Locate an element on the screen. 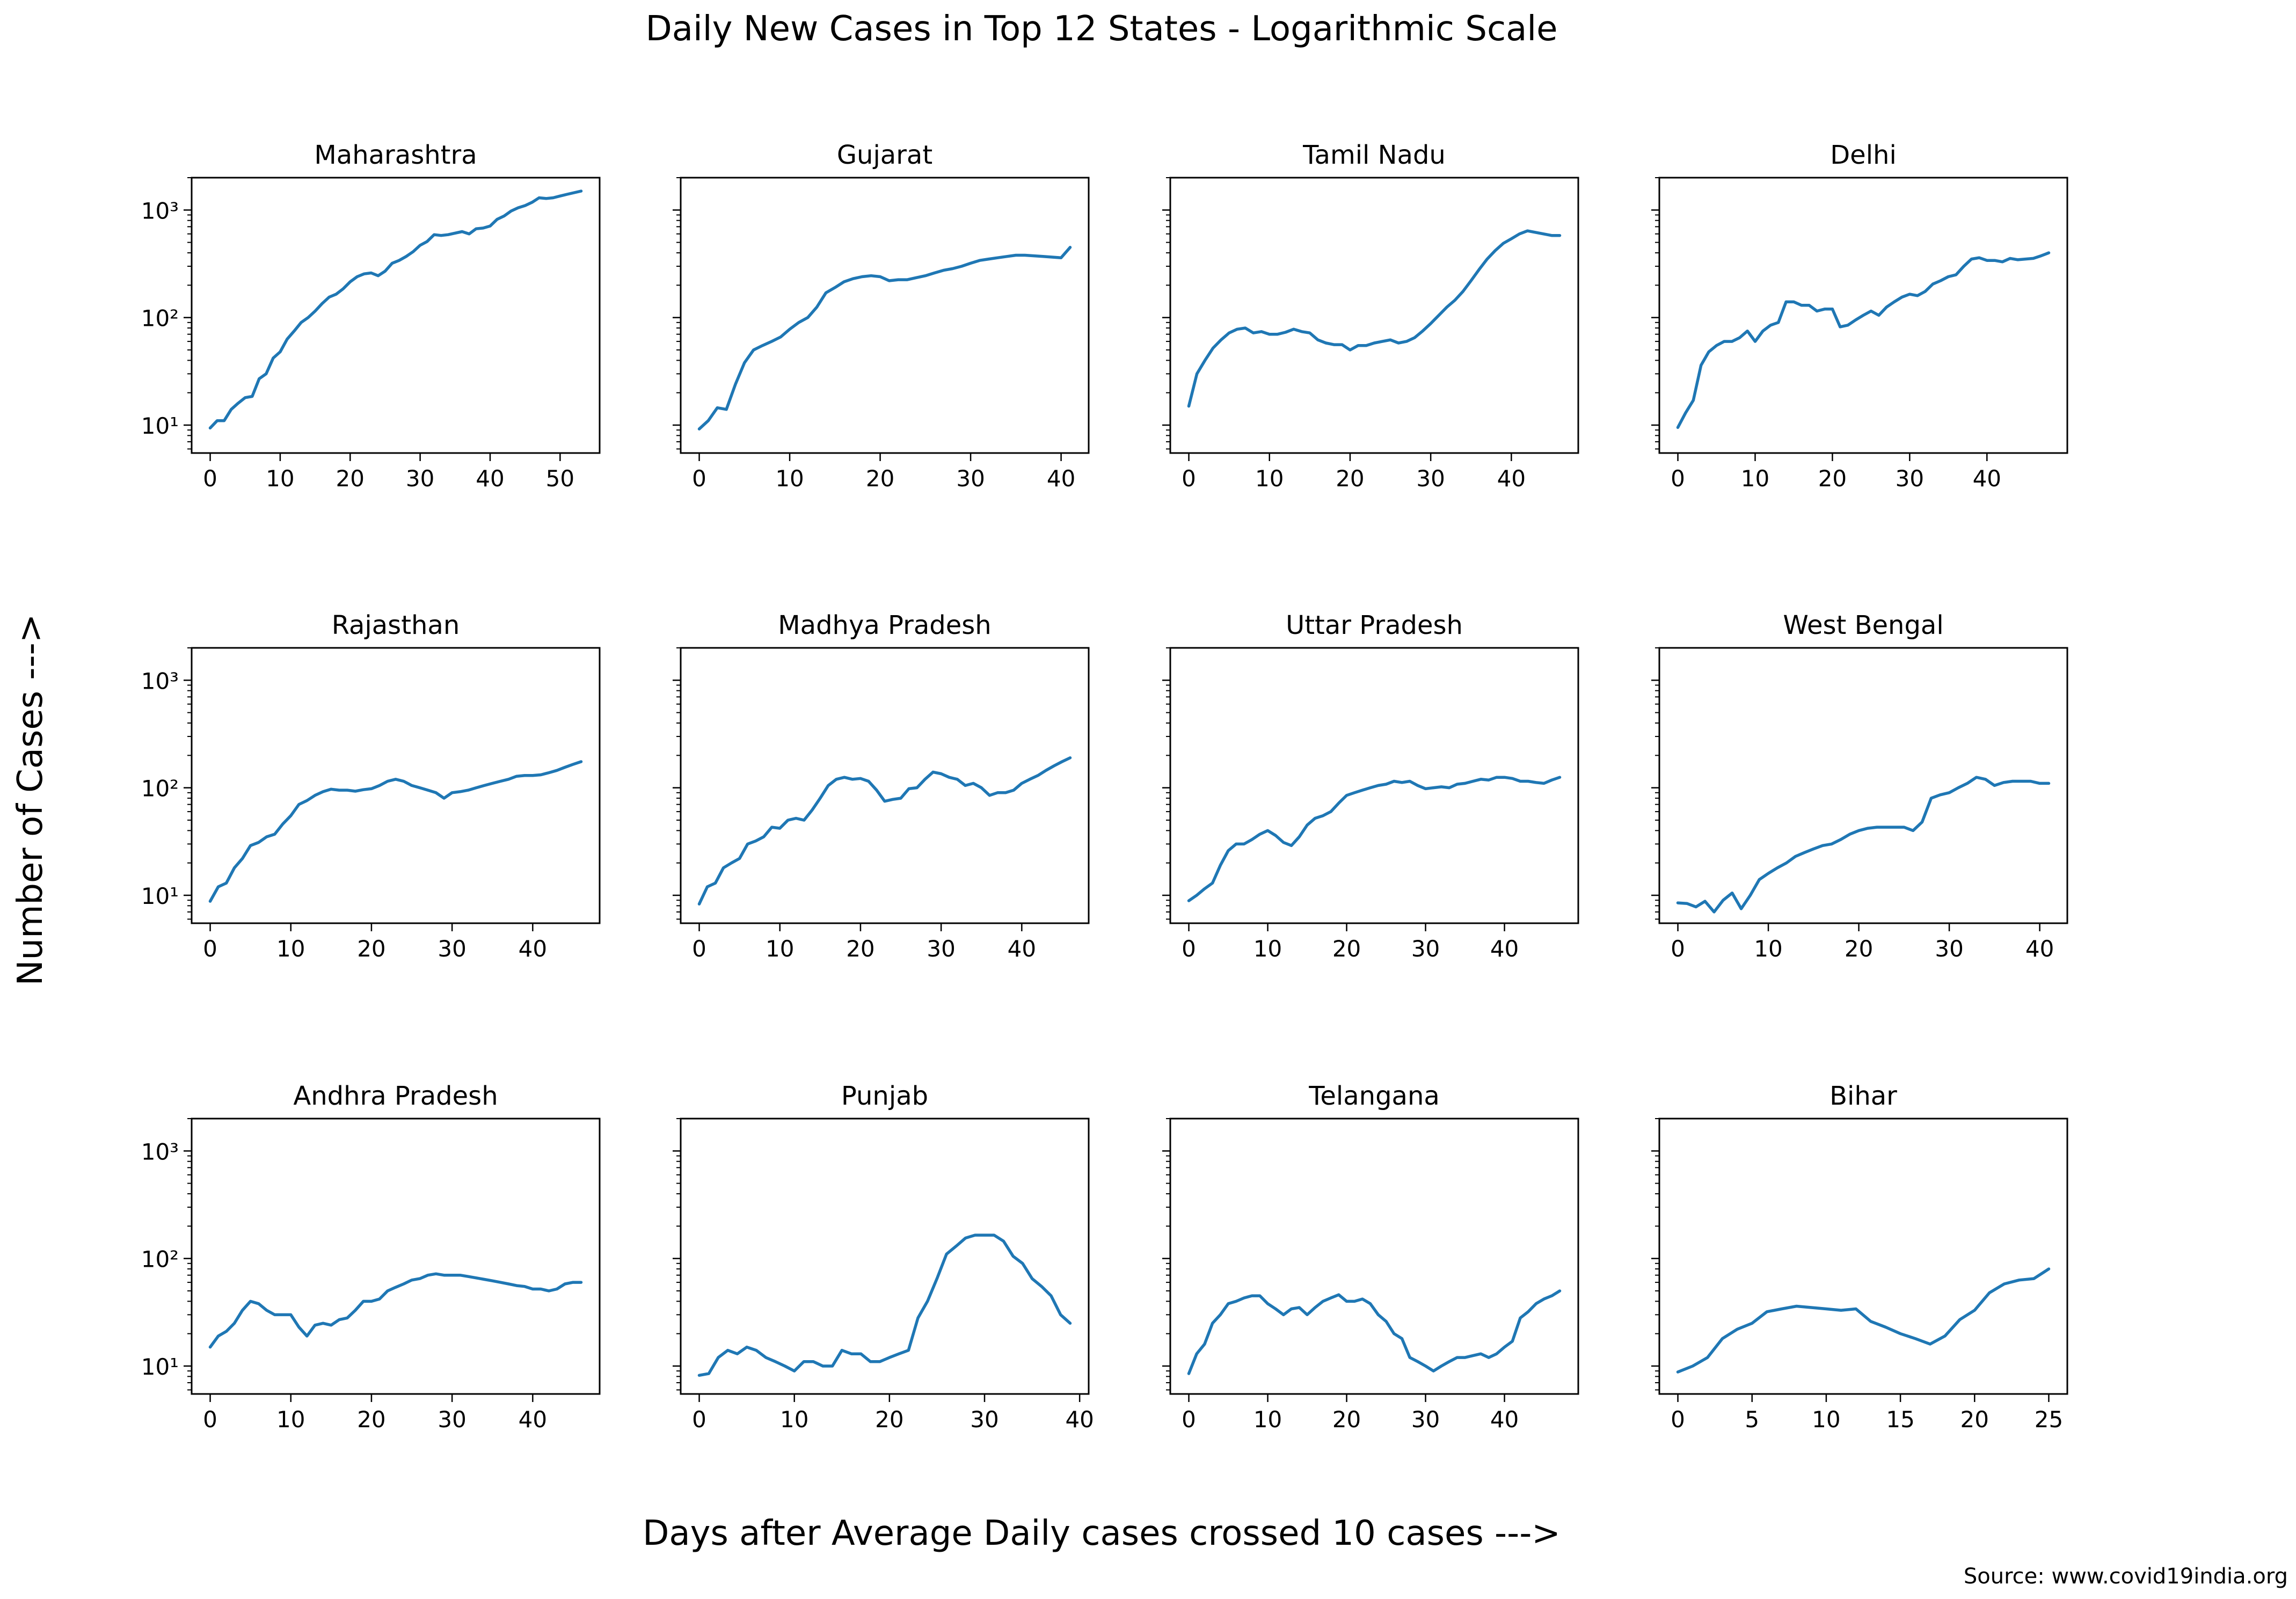 This screenshot has width=2296, height=1599. subplot-title: Tamil Nadu is located at coordinates (1374, 155).